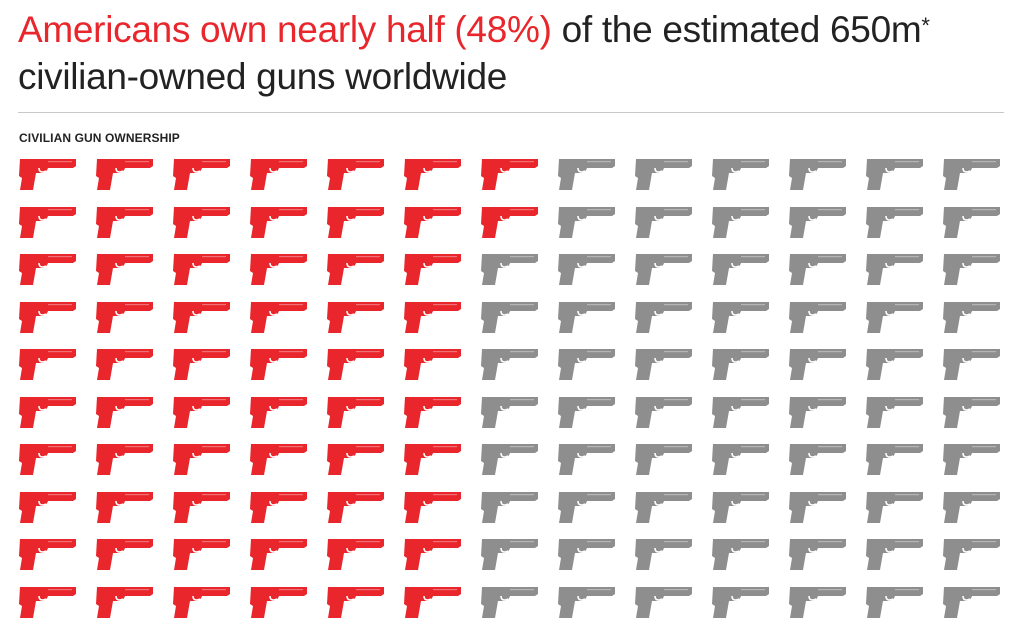  Describe the element at coordinates (285, 29) in the screenshot. I see `headline-highlight: Americans own nearly half (48%)` at that location.